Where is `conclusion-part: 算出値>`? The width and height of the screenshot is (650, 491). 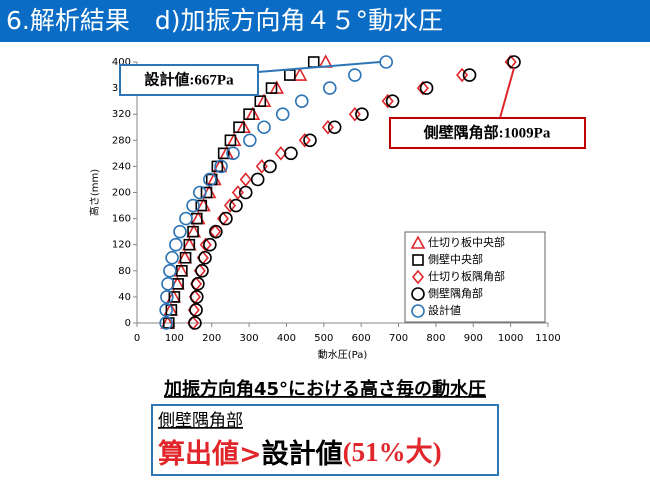 conclusion-part: 算出値> is located at coordinates (210, 454).